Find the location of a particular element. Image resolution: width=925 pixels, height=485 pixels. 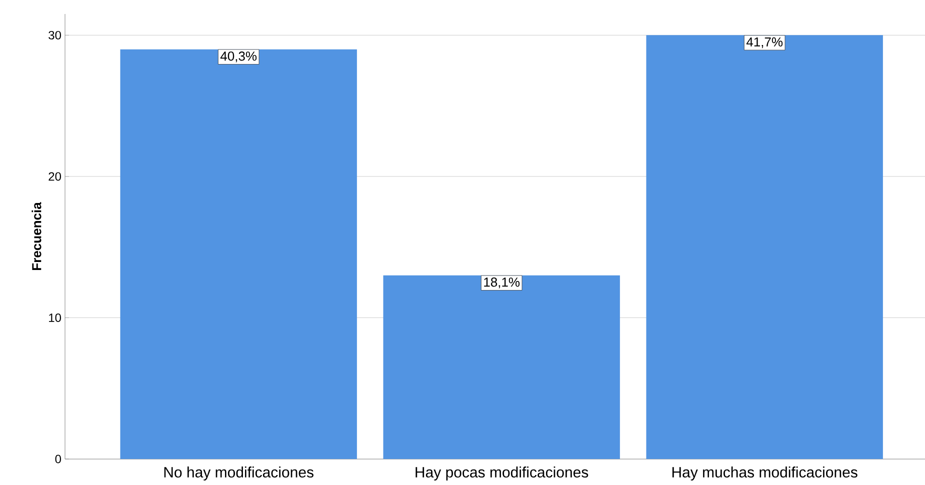

x-tick-label: Hay muchas modificaciones is located at coordinates (765, 473).